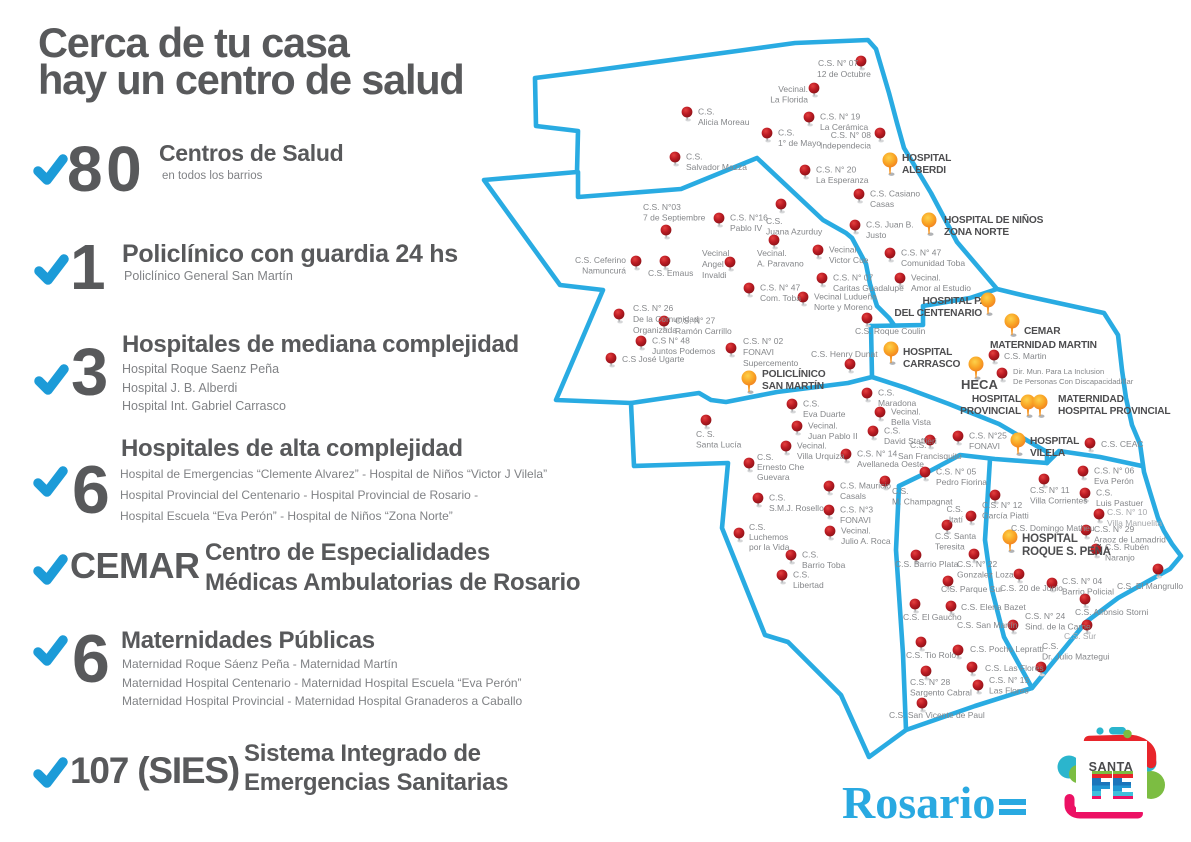 Image resolution: width=1191 pixels, height=842 pixels. Describe the element at coordinates (990, 411) in the screenshot. I see `svg-text: PROVINCIAL` at that location.